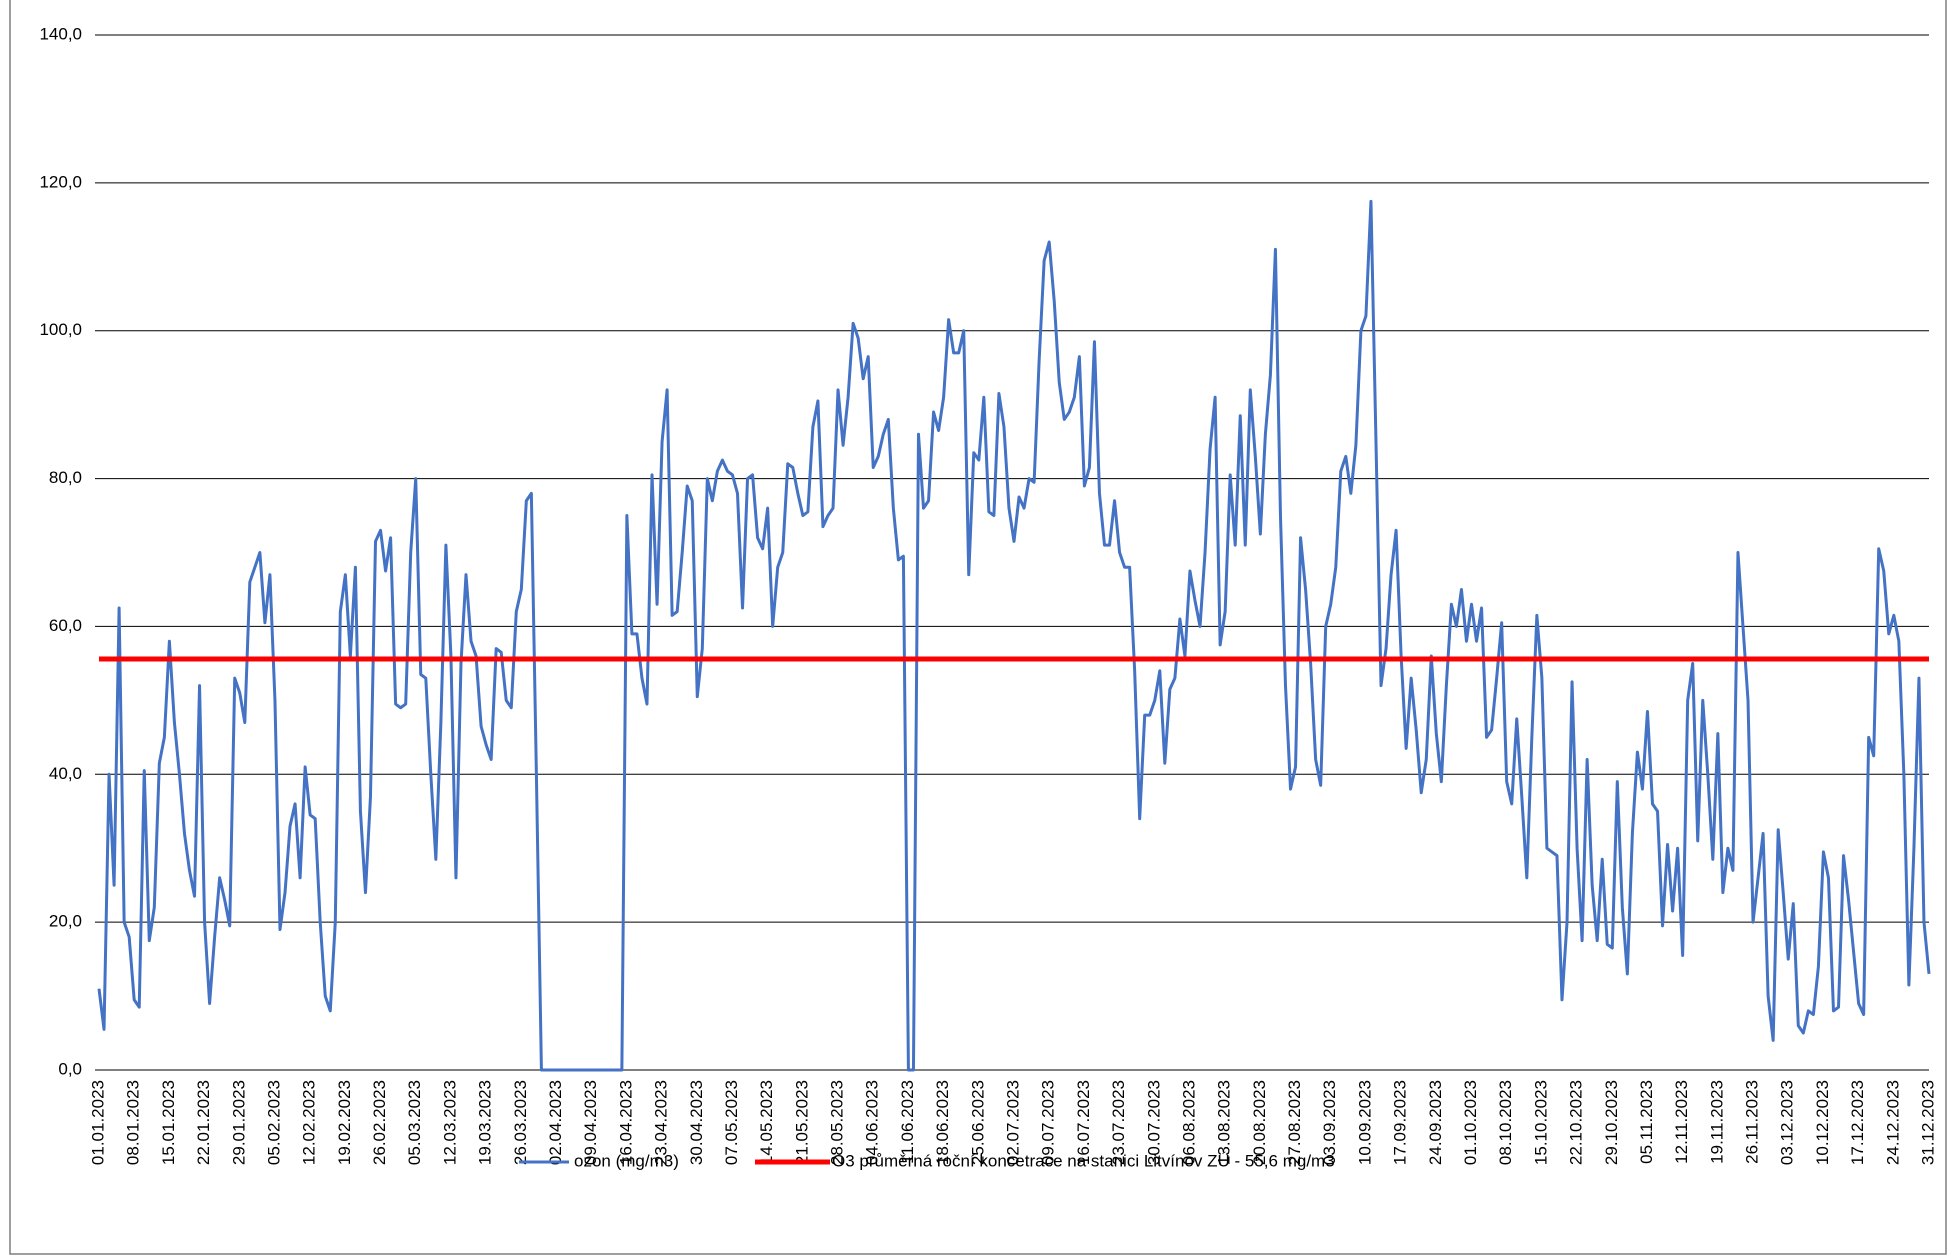  Describe the element at coordinates (1505, 1122) in the screenshot. I see `x-tick-label: 08.10.2023` at that location.